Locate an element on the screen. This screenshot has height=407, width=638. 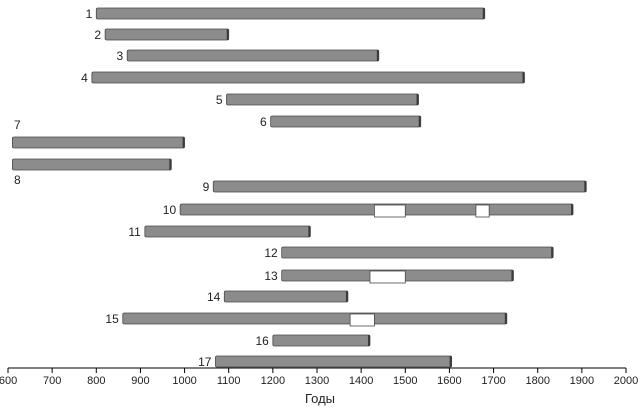
bar-label-14: 14 is located at coordinates (214, 297).